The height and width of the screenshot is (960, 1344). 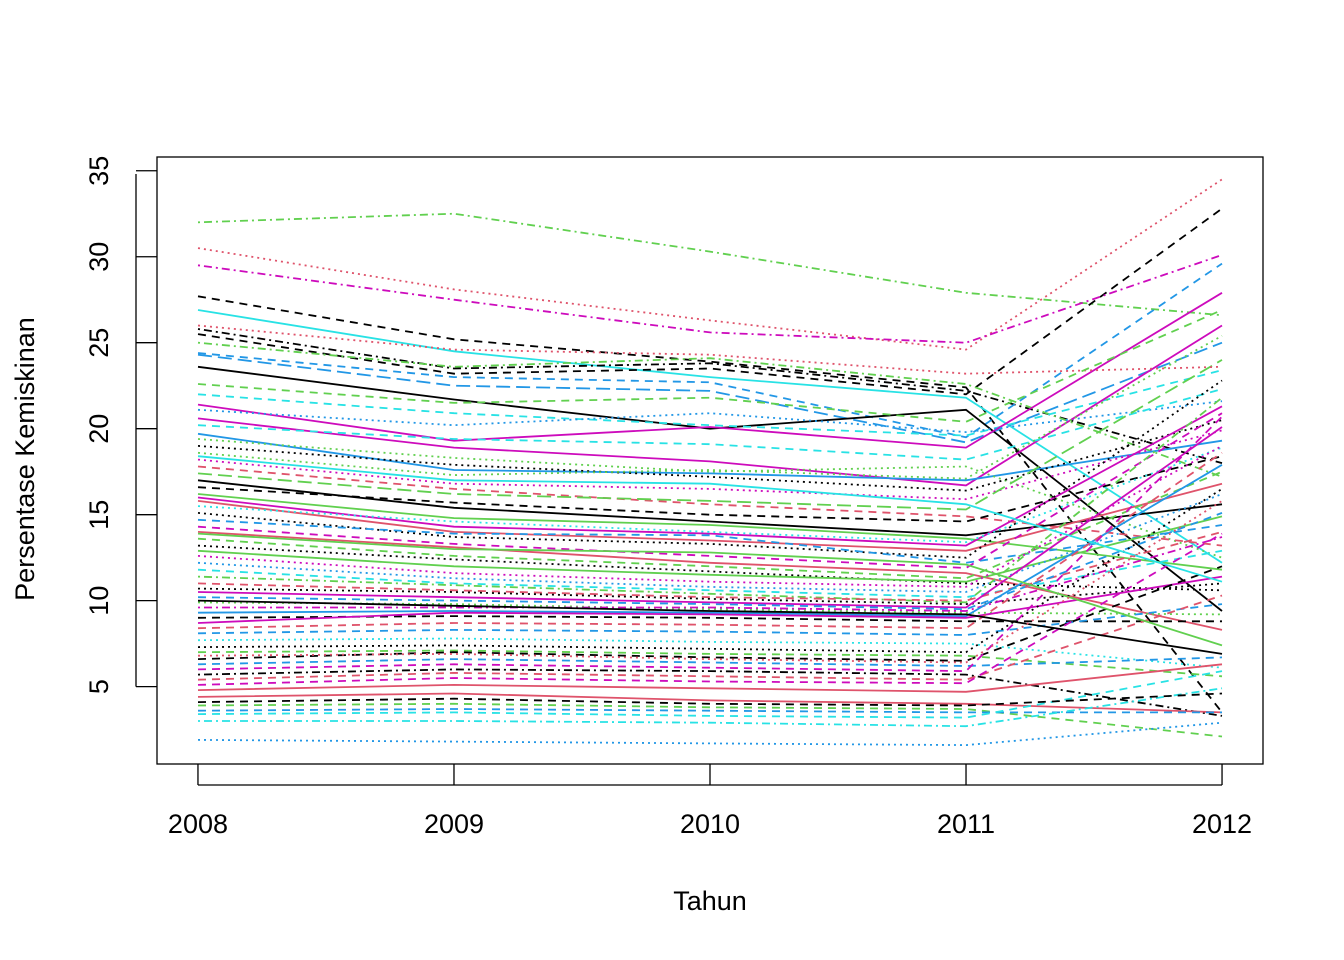 What do you see at coordinates (25, 459) in the screenshot?
I see `y-axis-label: Persentase Kemiskinan` at bounding box center [25, 459].